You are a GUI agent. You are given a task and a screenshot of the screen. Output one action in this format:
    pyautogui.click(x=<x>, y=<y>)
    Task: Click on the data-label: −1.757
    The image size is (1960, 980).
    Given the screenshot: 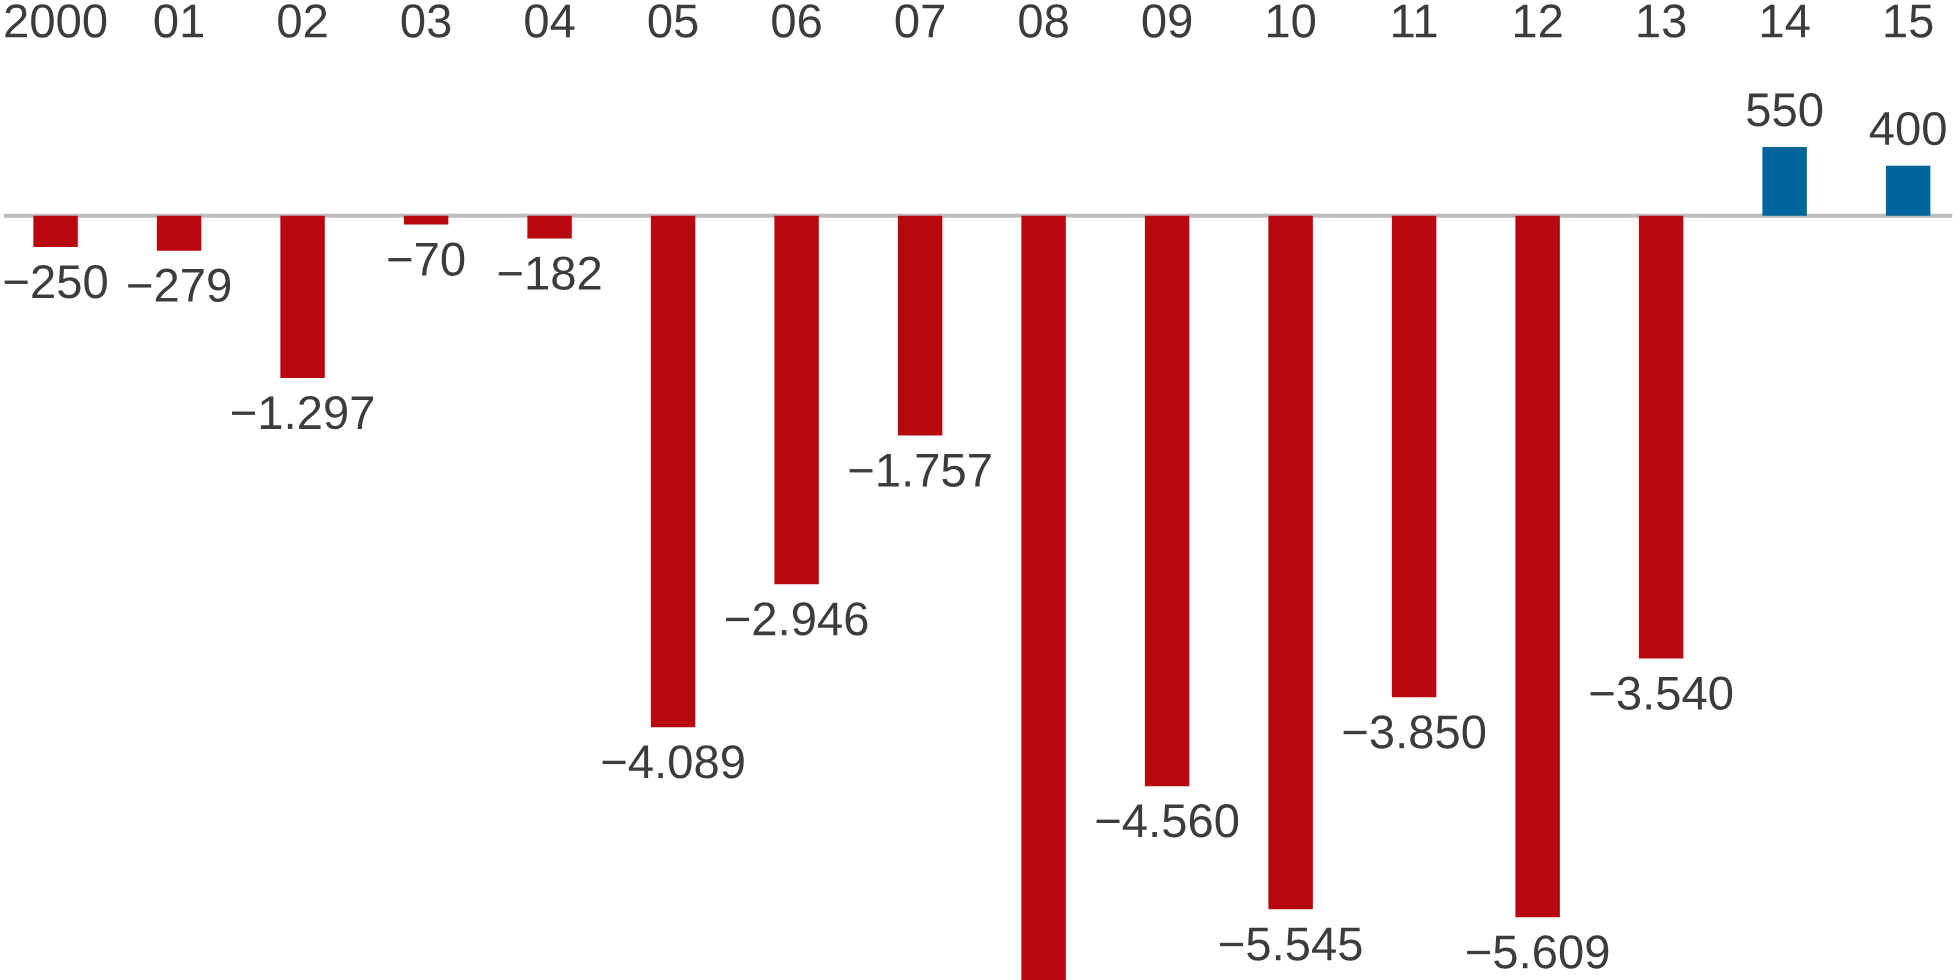 What is the action you would take?
    pyautogui.click(x=920, y=470)
    